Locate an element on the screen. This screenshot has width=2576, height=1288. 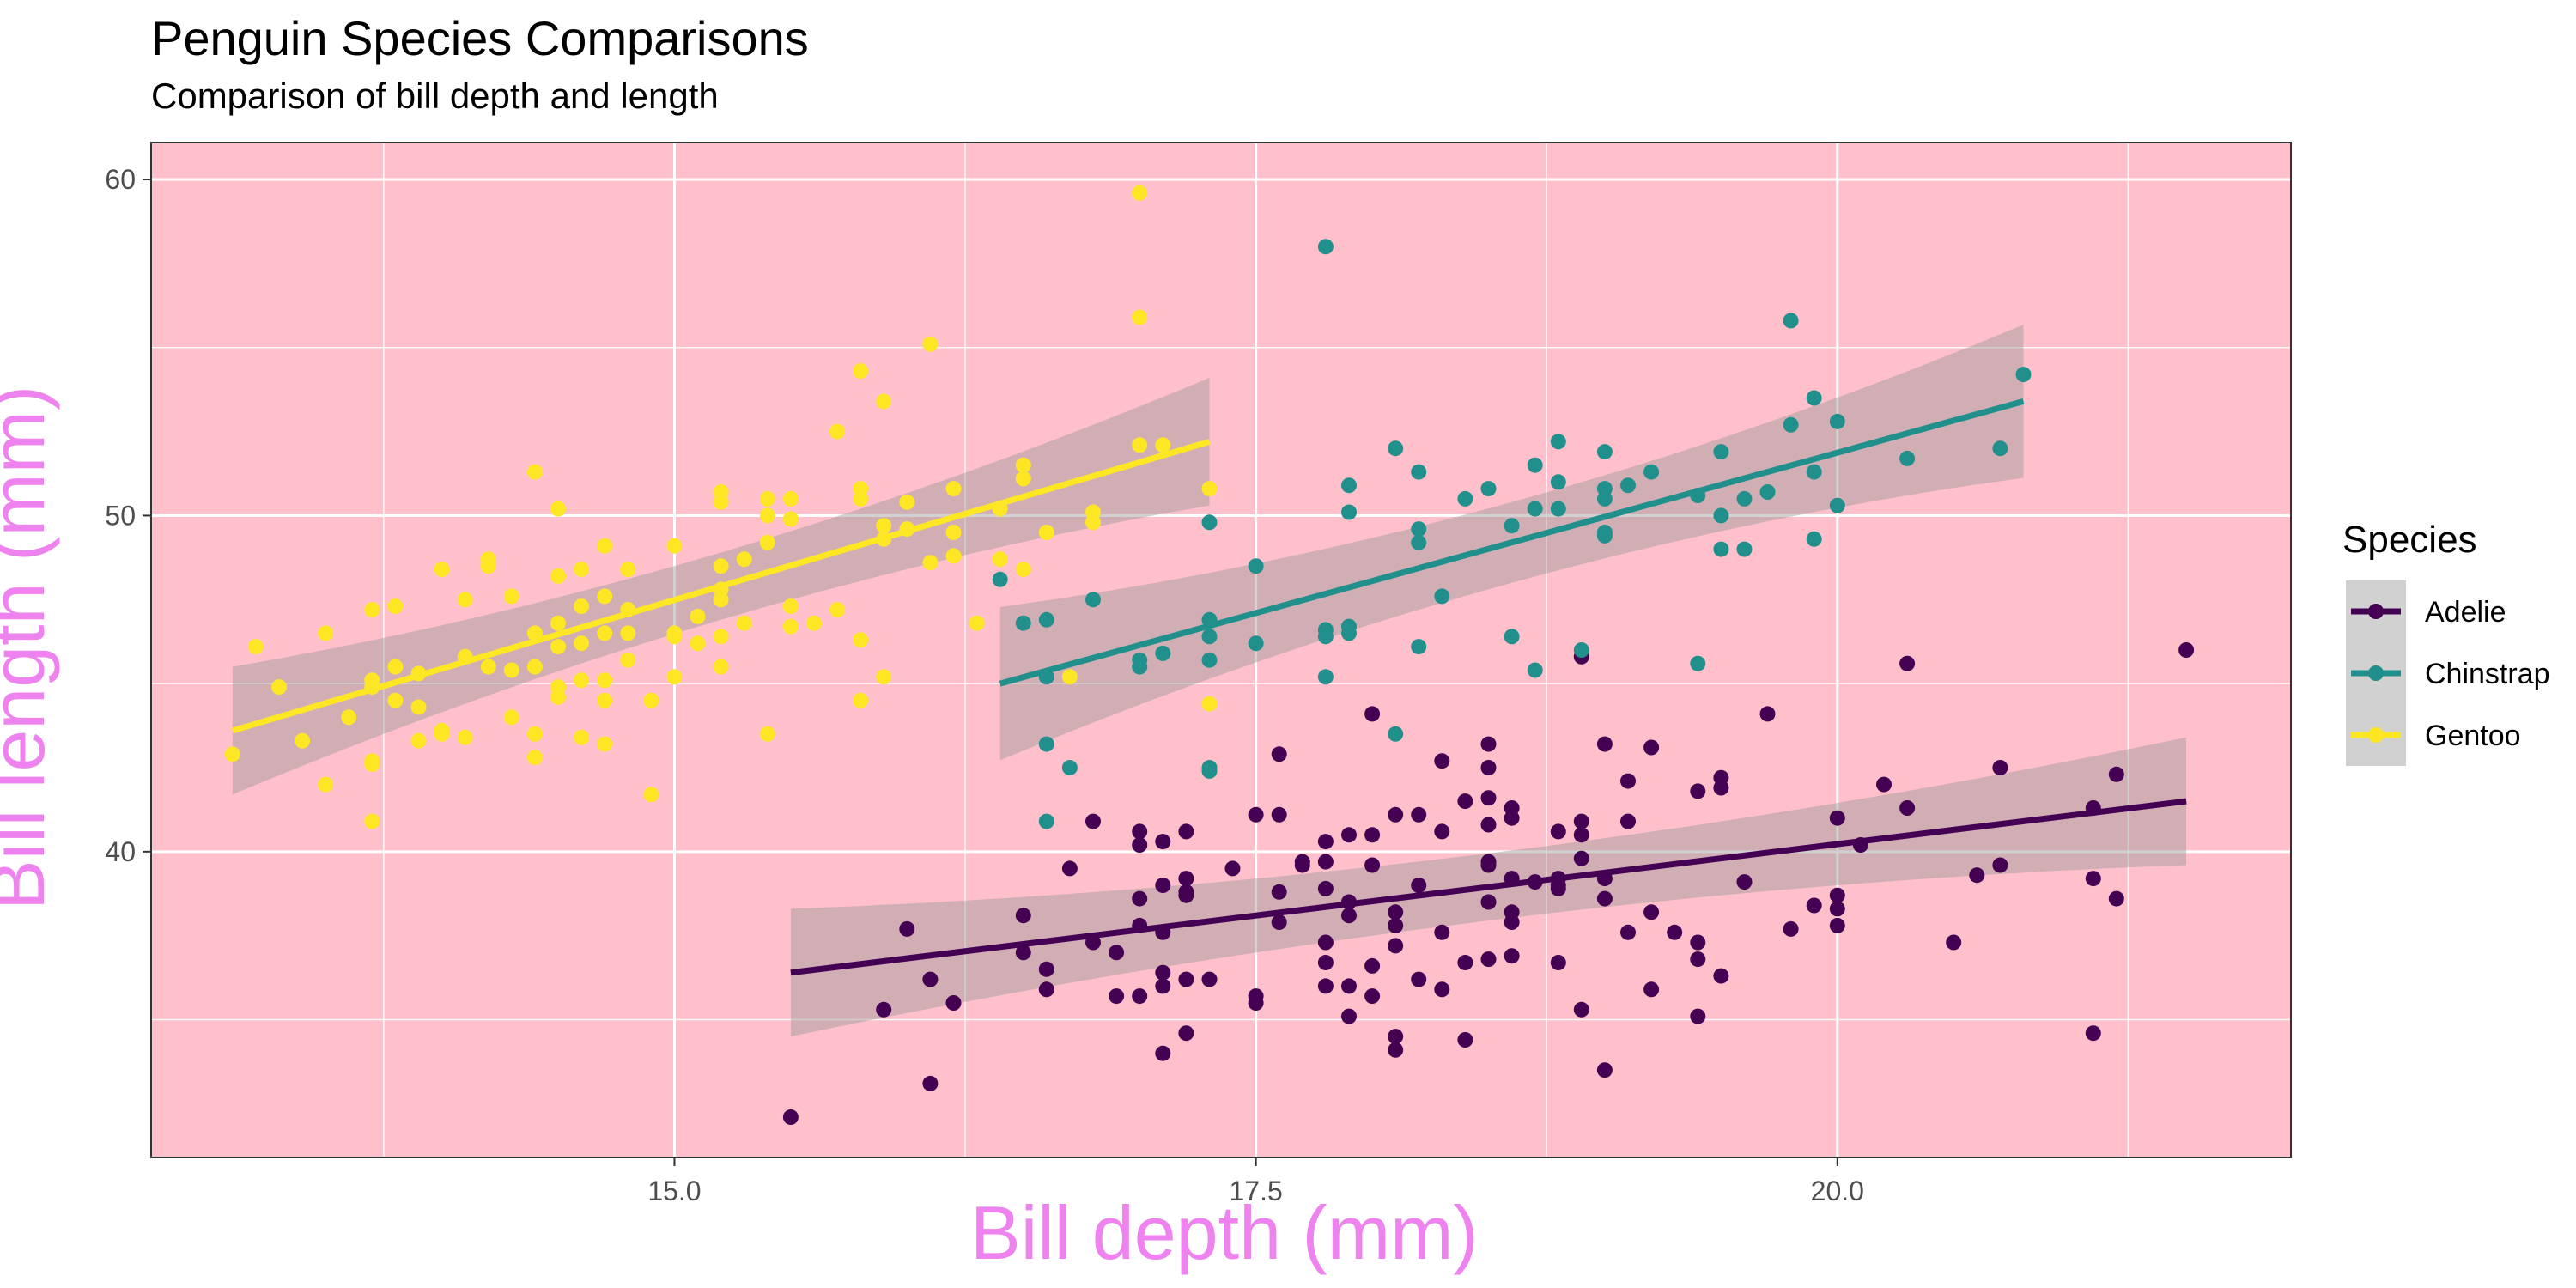
legend-title: Species is located at coordinates (2409, 540).